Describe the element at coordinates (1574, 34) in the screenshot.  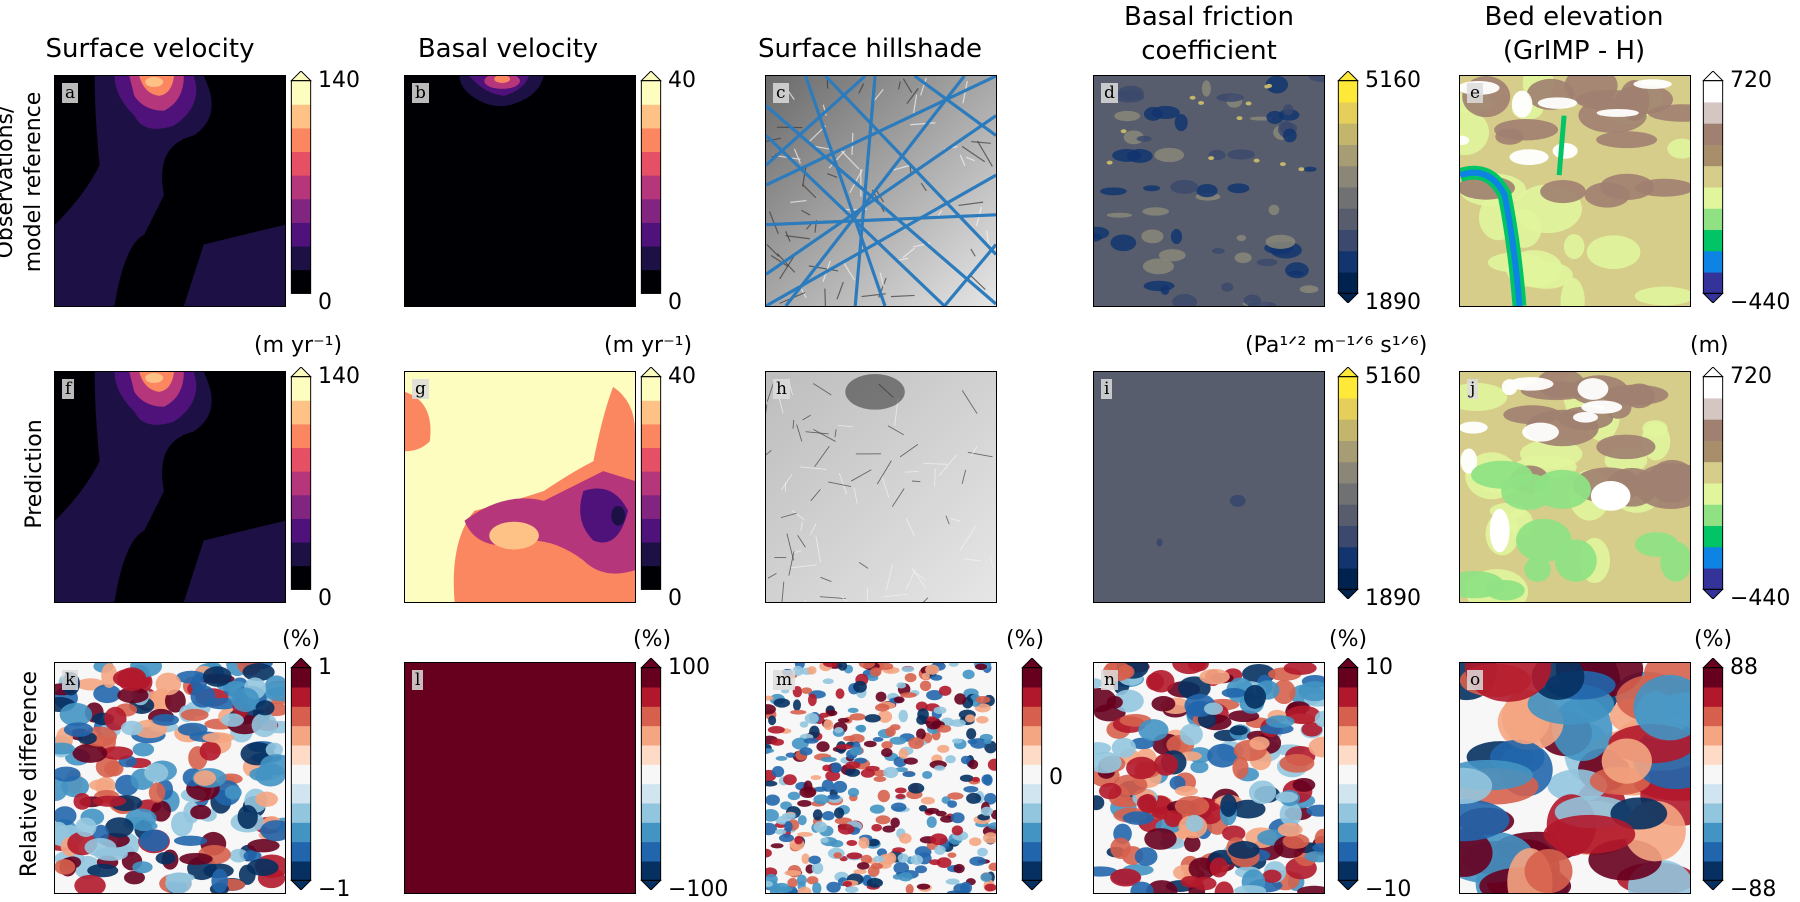
I see `col-title-bed-elevation: Bed elevation (GrIMP - H)` at that location.